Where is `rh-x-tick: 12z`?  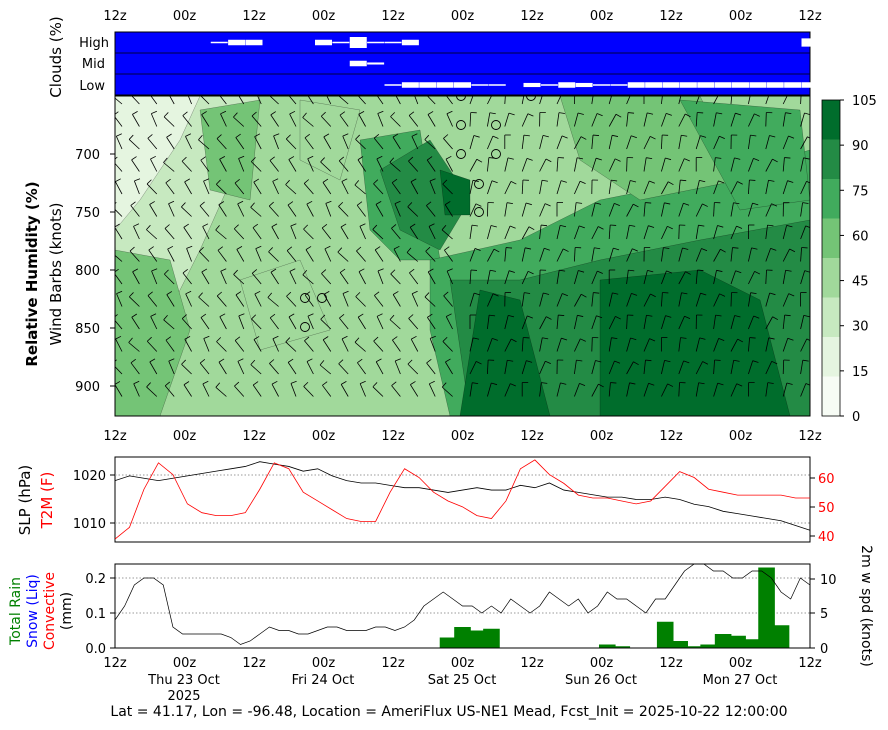
rh-x-tick: 12z is located at coordinates (254, 436).